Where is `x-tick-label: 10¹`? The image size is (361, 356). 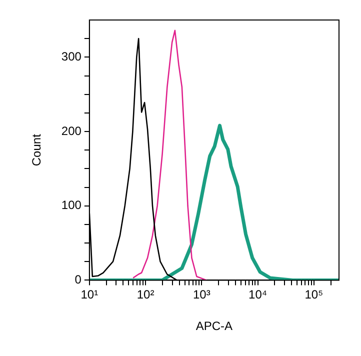 x-tick-label: 10¹ is located at coordinates (89, 295).